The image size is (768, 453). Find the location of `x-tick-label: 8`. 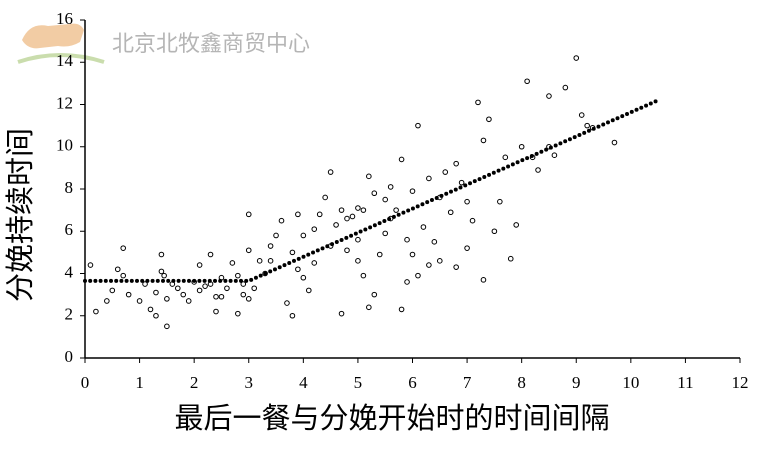

x-tick-label: 8 is located at coordinates (521, 382).